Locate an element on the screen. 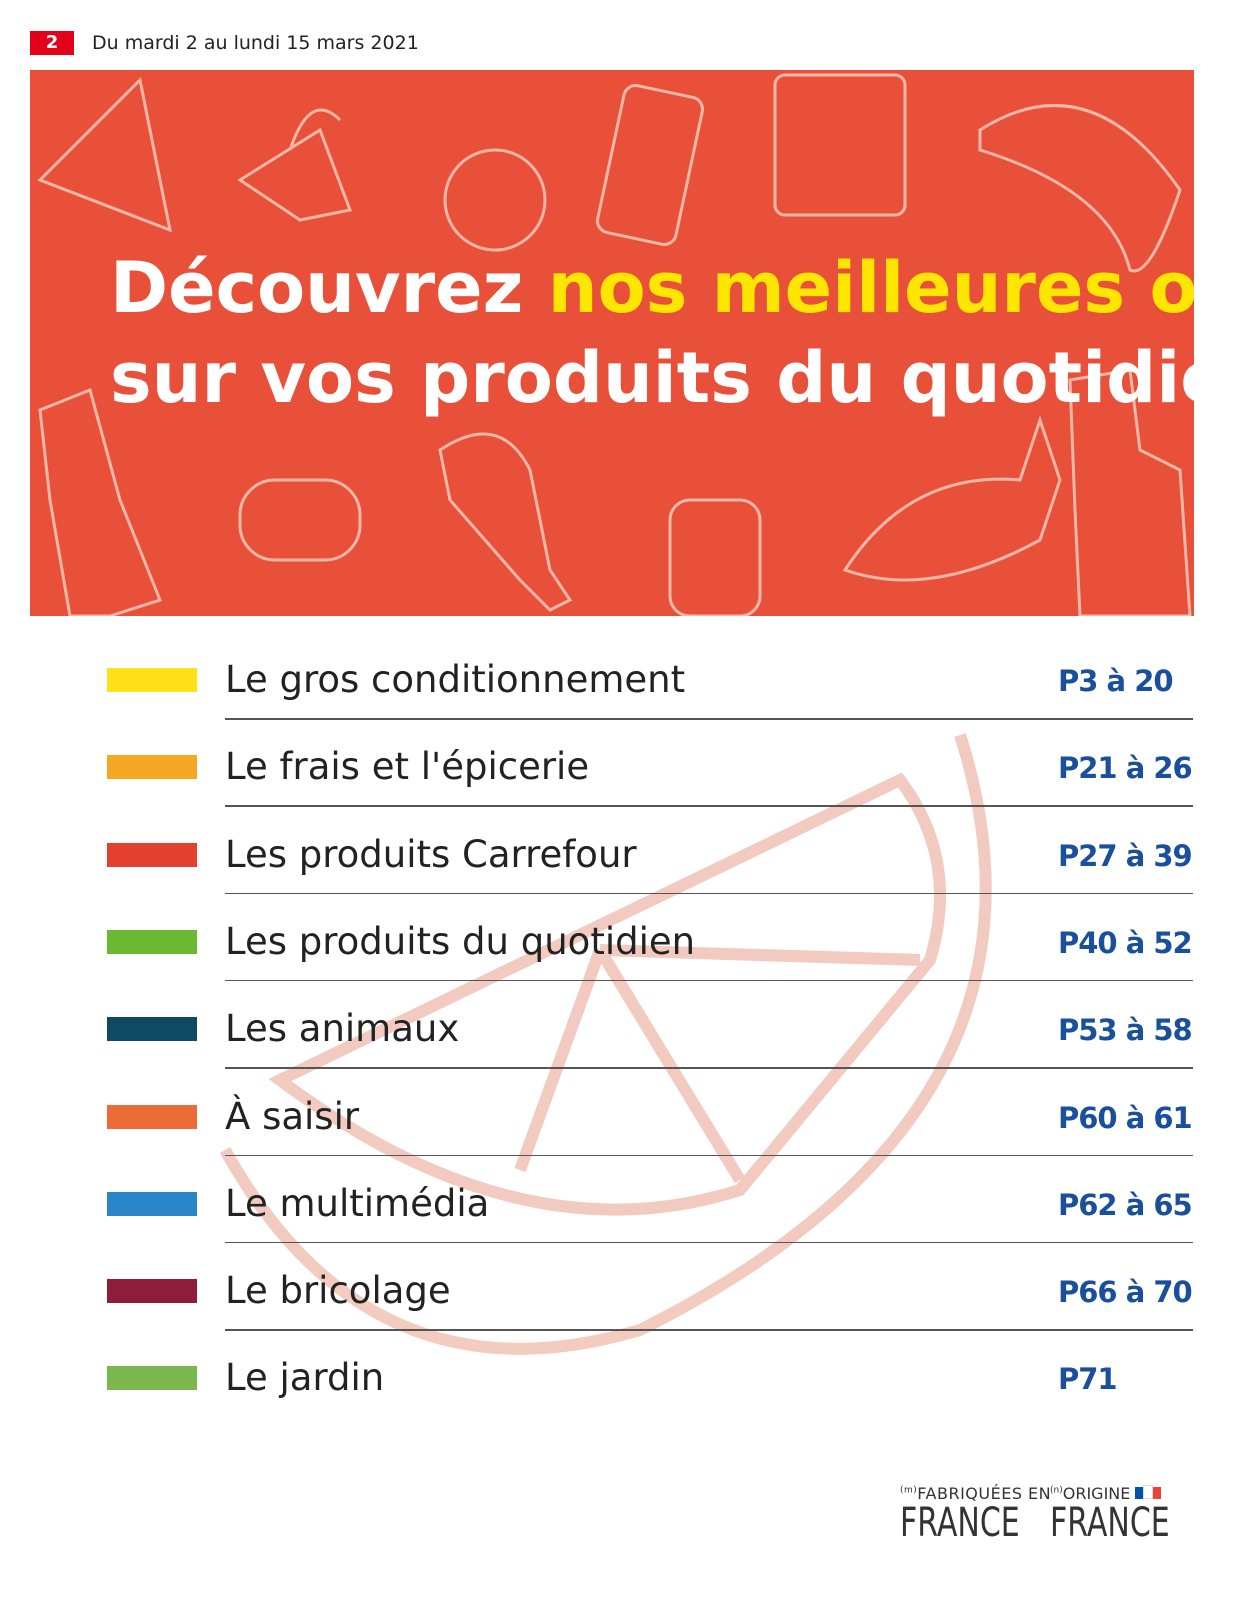  headline-start: Découvrez is located at coordinates (329, 288).